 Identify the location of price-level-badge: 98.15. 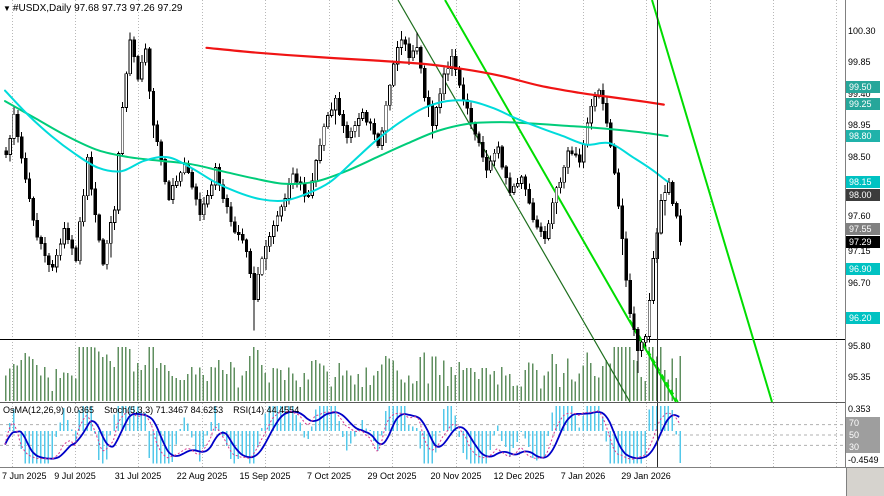
(863, 182).